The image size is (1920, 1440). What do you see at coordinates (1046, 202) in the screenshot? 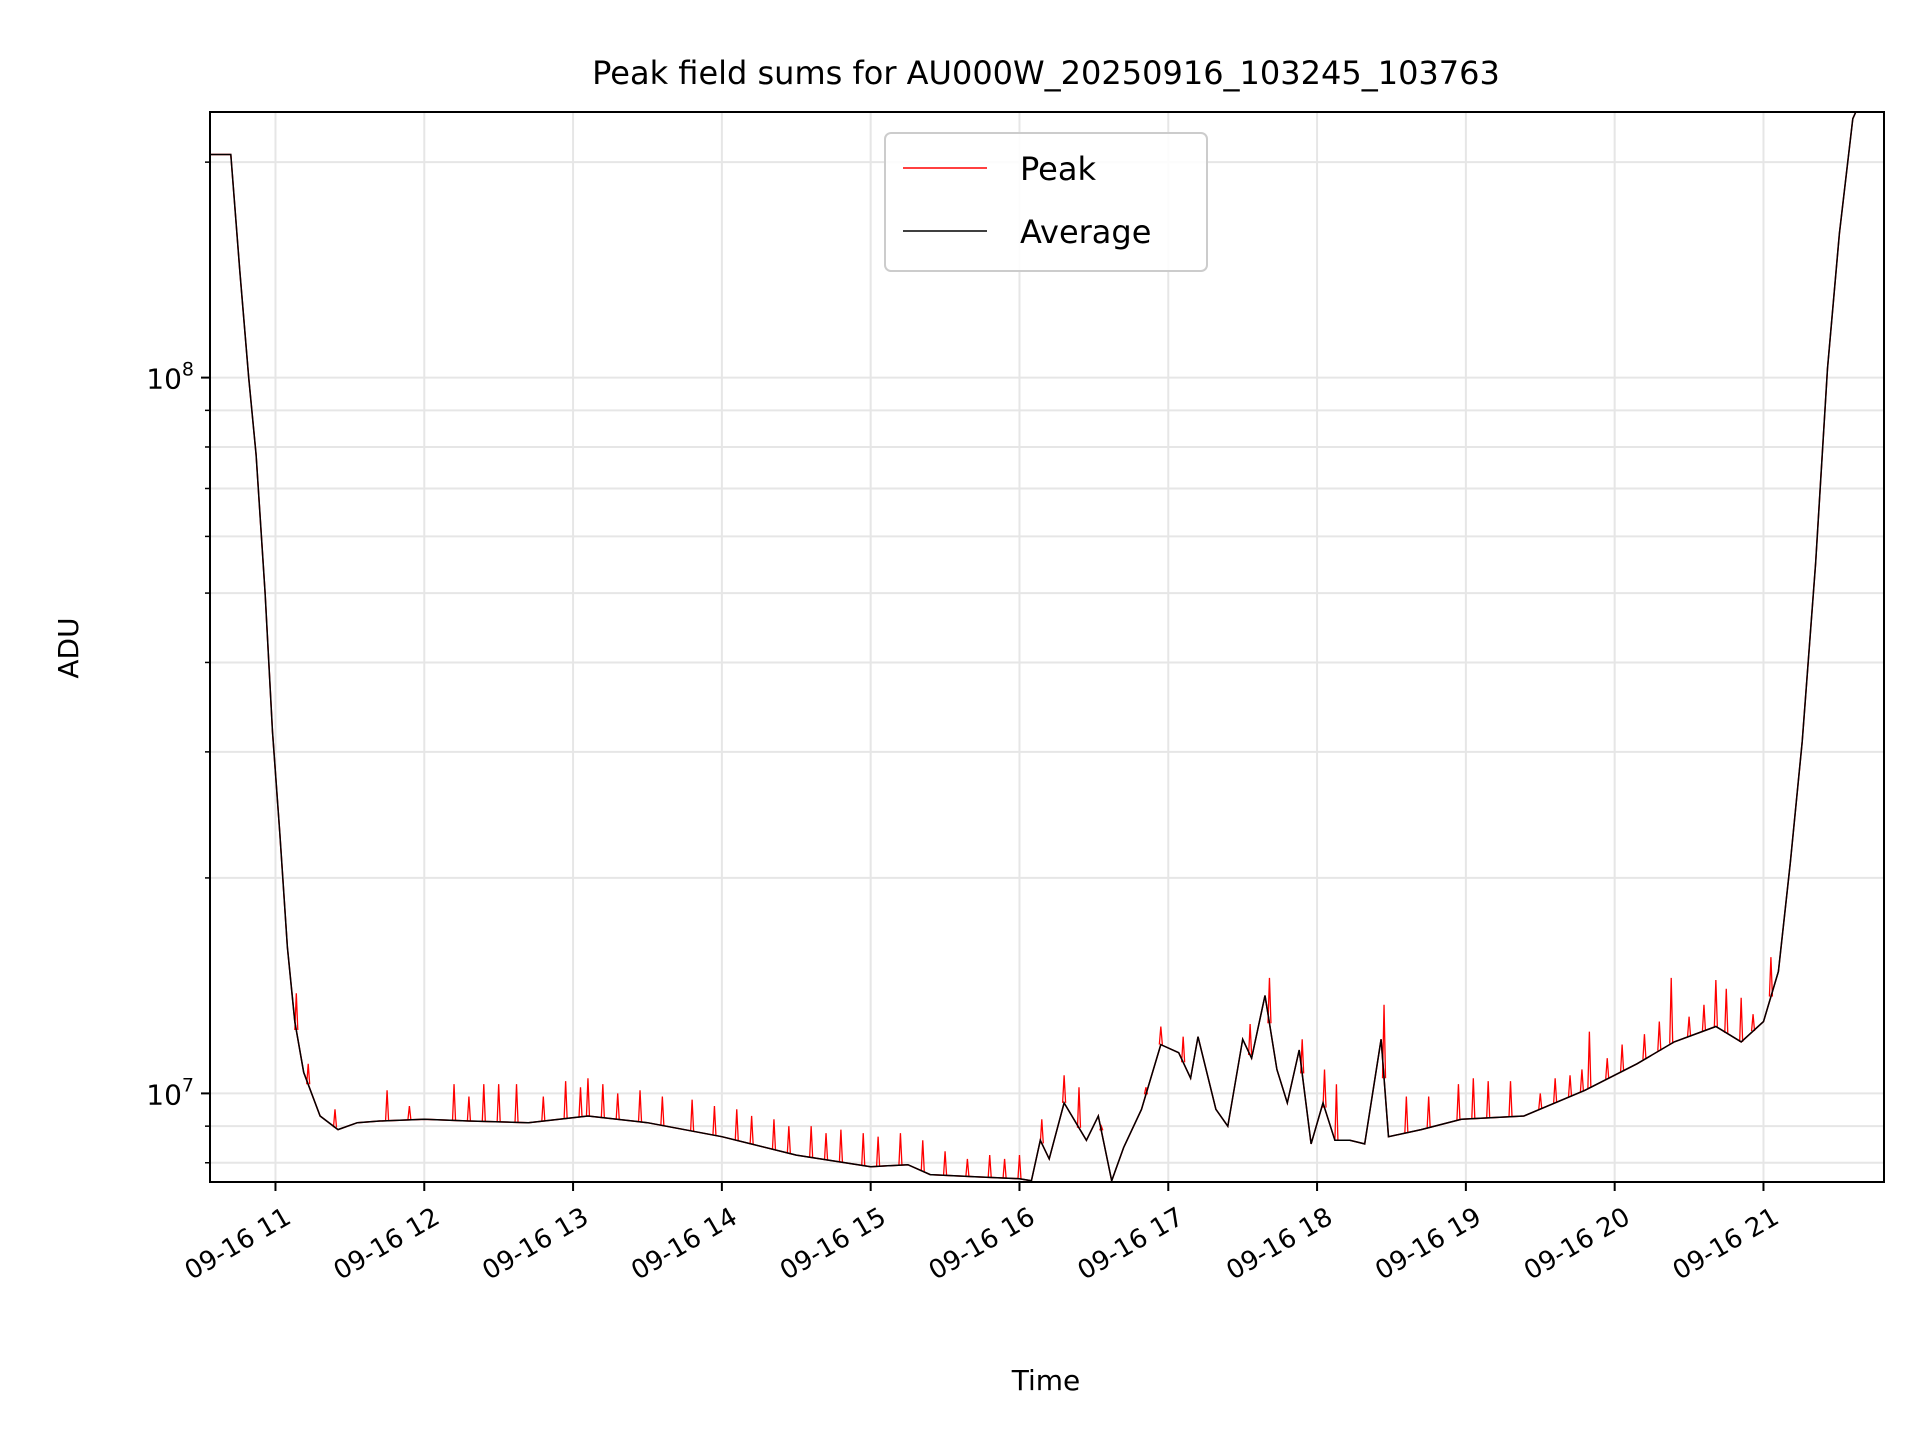
I see `legend: Peak Average` at bounding box center [1046, 202].